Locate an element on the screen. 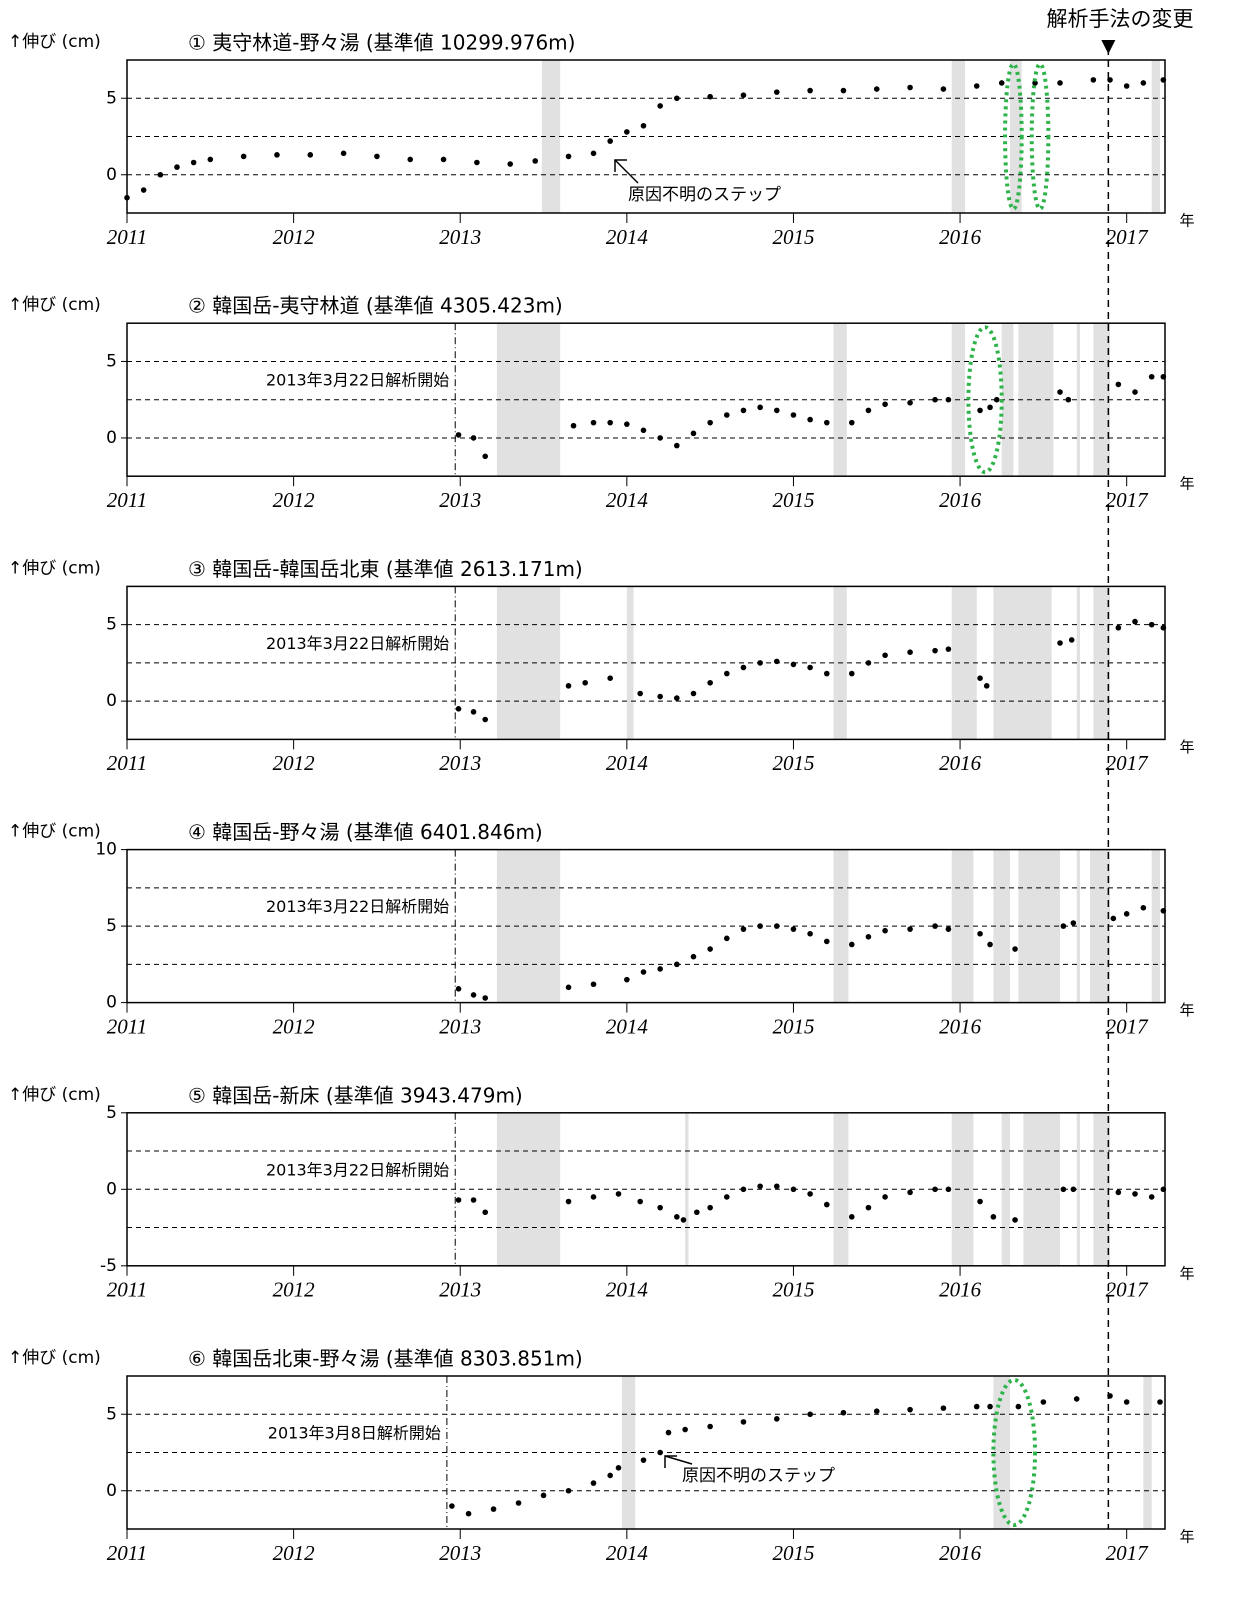 This screenshot has height=1613, width=1236. x-tick-label: 2013 is located at coordinates (460, 1553).